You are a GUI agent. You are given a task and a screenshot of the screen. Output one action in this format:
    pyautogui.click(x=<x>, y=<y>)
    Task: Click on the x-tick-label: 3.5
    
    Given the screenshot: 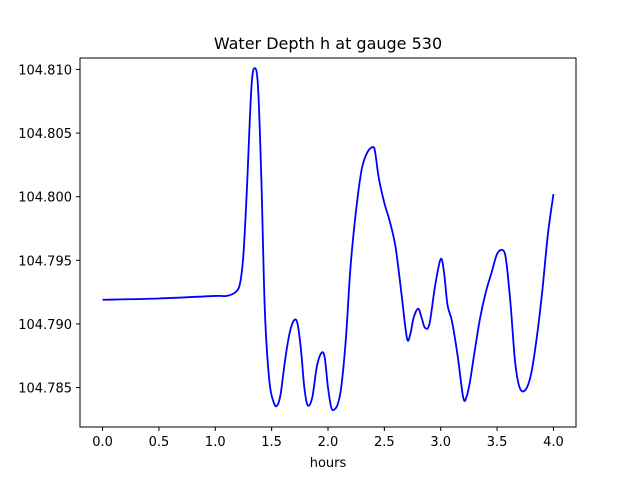 What is the action you would take?
    pyautogui.click(x=497, y=442)
    